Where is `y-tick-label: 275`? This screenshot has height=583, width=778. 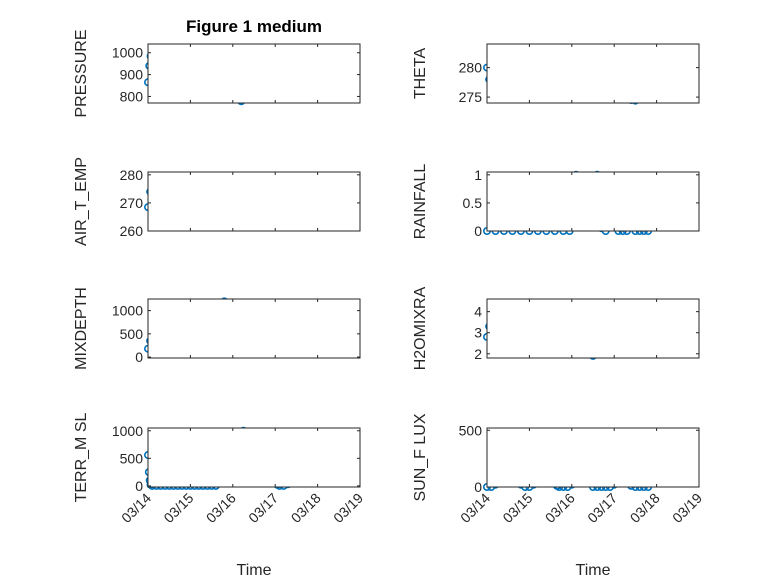
y-tick-label: 275 is located at coordinates (471, 97).